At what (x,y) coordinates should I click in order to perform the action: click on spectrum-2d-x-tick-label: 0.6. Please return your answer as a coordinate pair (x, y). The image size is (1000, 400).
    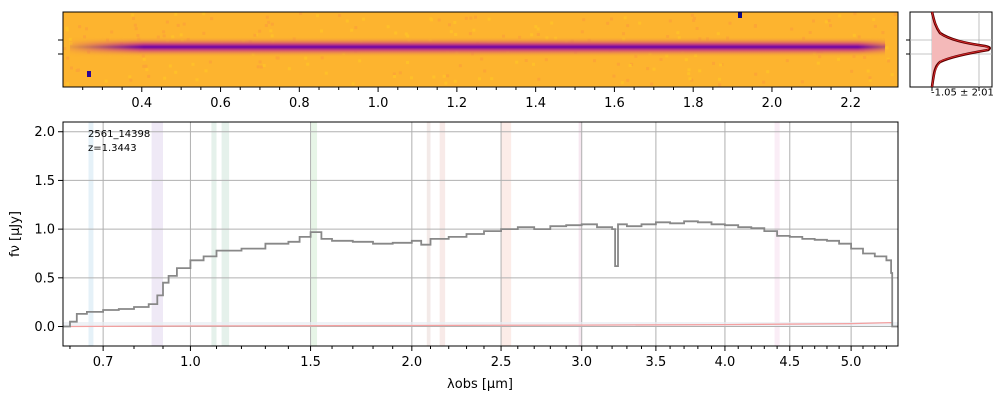
    Looking at the image, I should click on (220, 103).